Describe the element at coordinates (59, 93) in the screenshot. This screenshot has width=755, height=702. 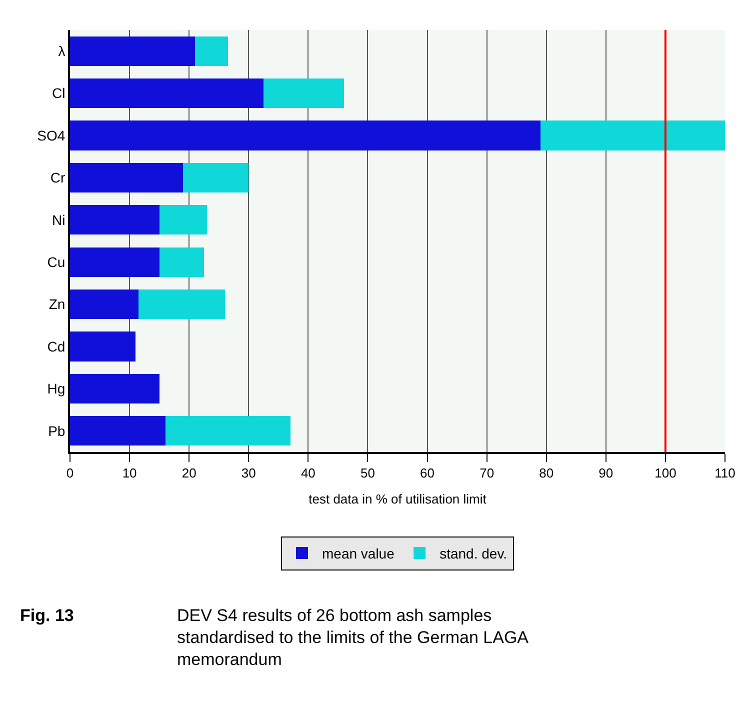
I see `y-tick-label: Cl` at that location.